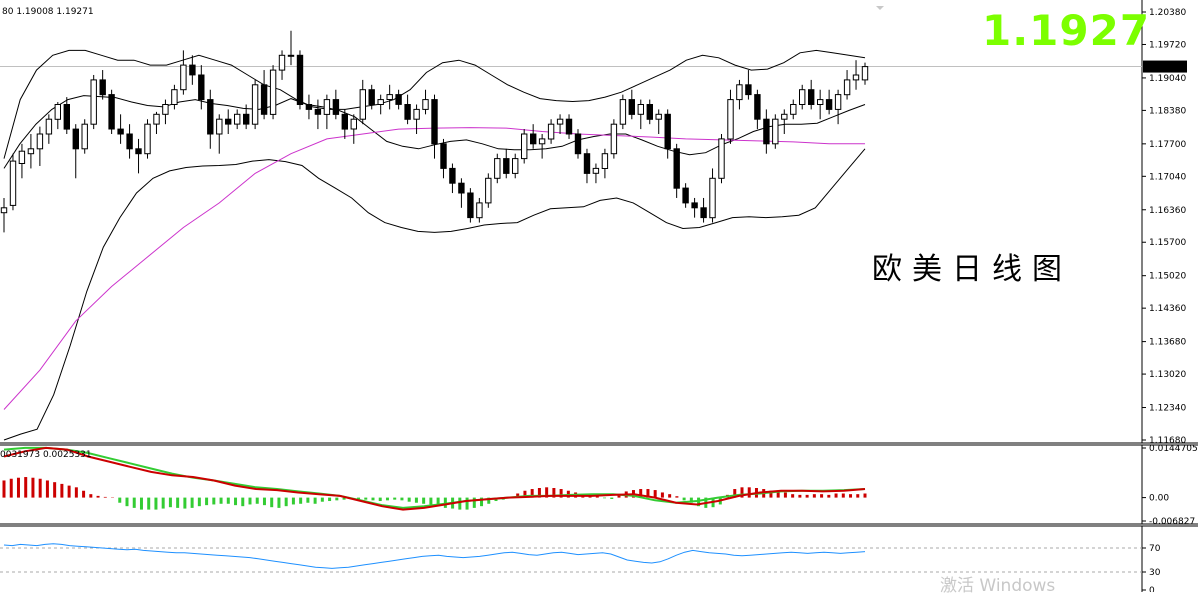 The image size is (1198, 596). I want to click on macd-signal-line, so click(434, 478).